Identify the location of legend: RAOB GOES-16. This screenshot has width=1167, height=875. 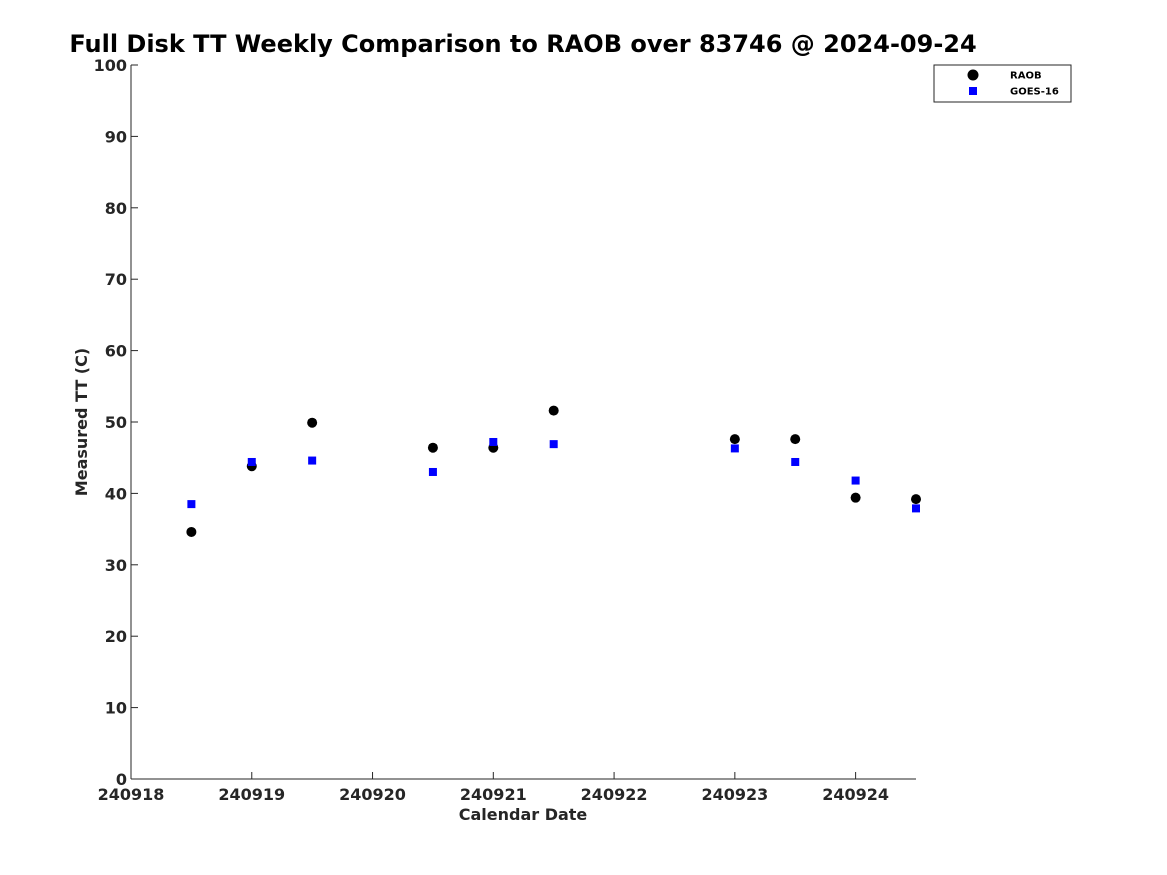
(1002, 83).